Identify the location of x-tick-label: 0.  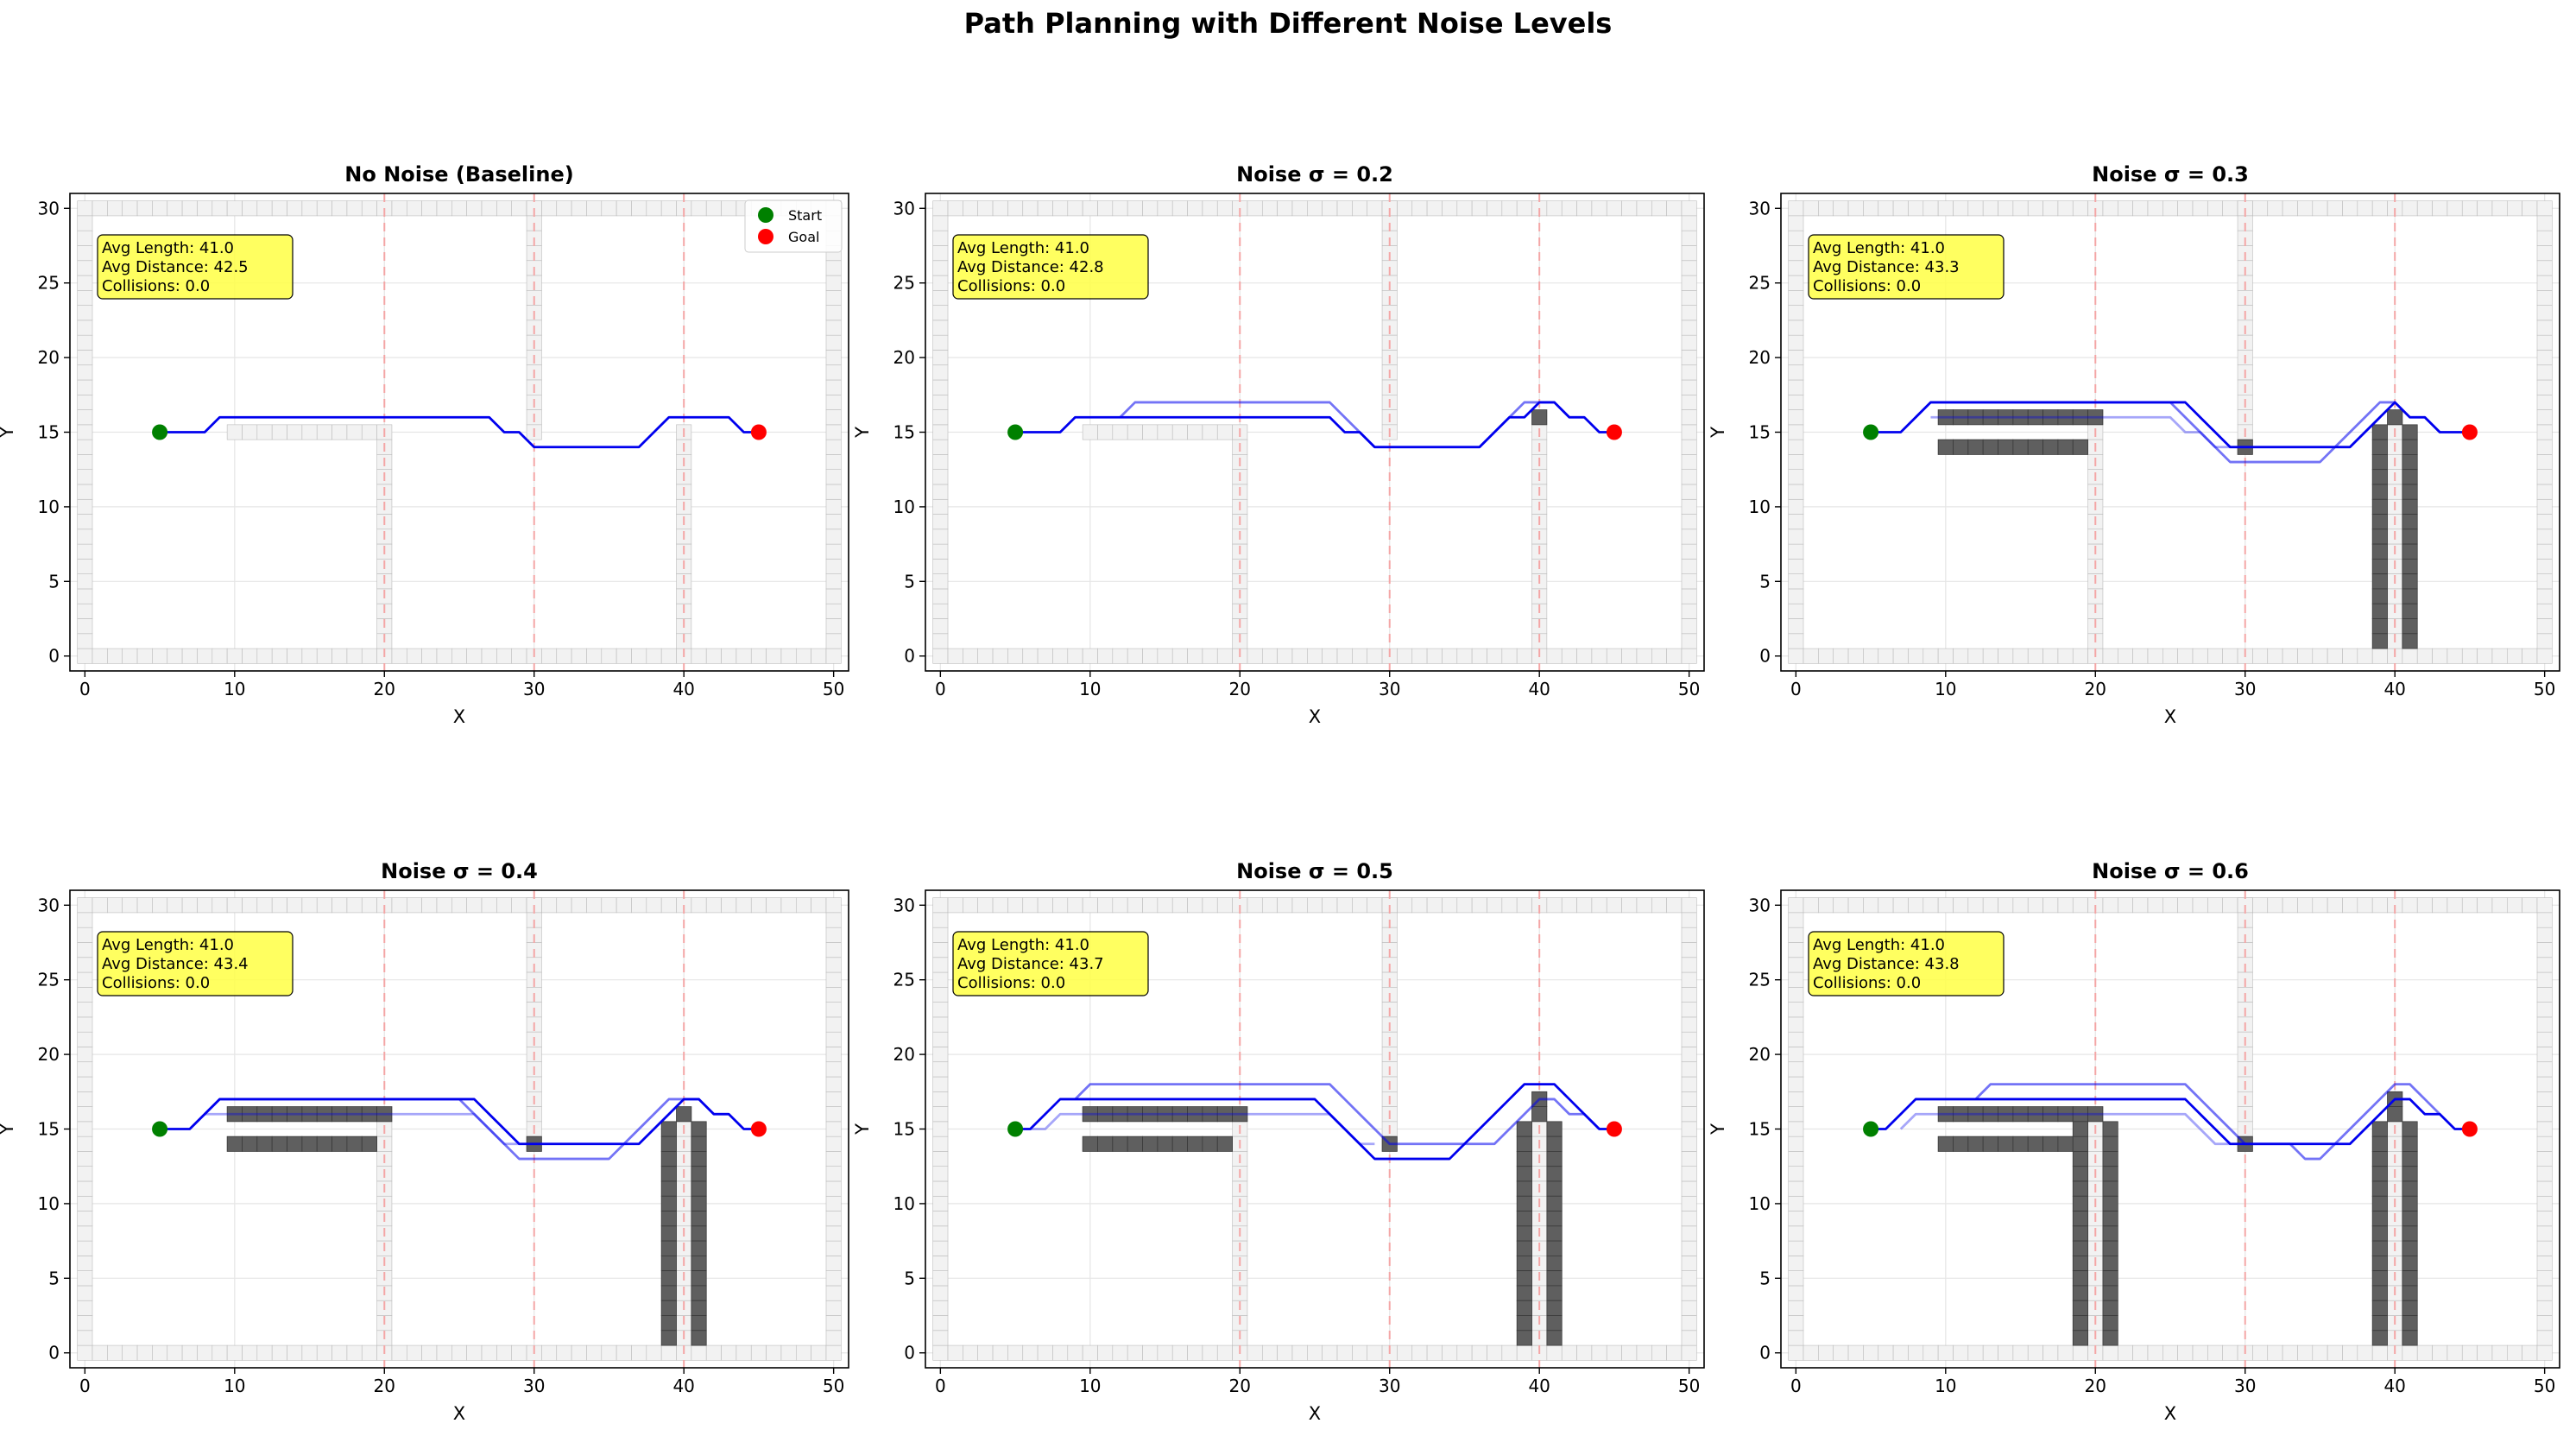
(1796, 689).